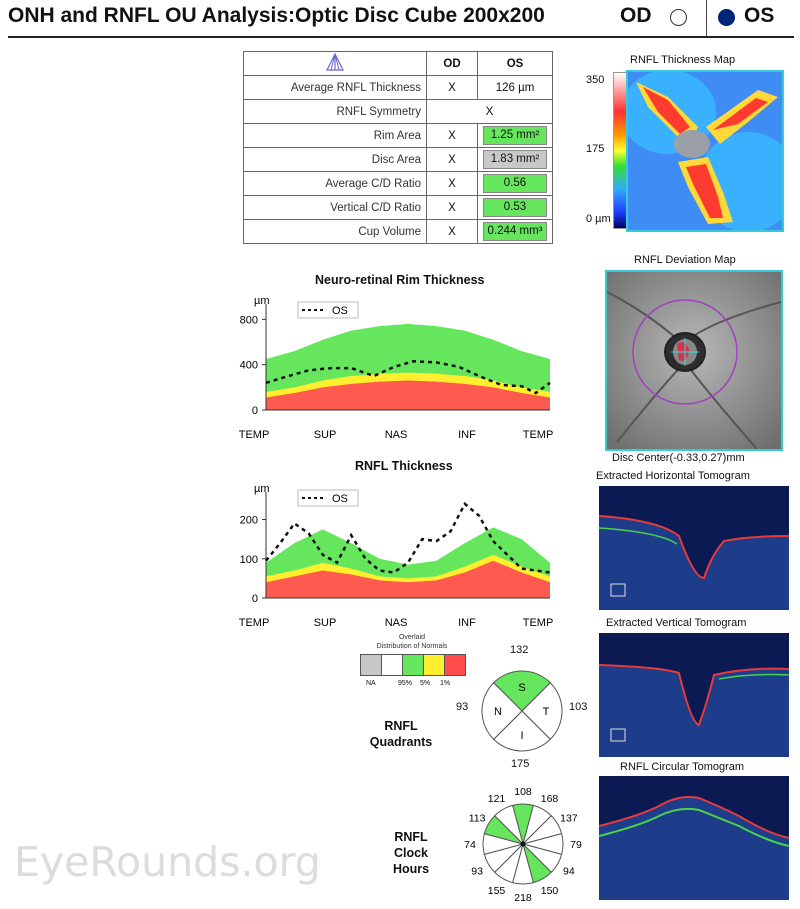  I want to click on eye-separator, so click(706, 18).